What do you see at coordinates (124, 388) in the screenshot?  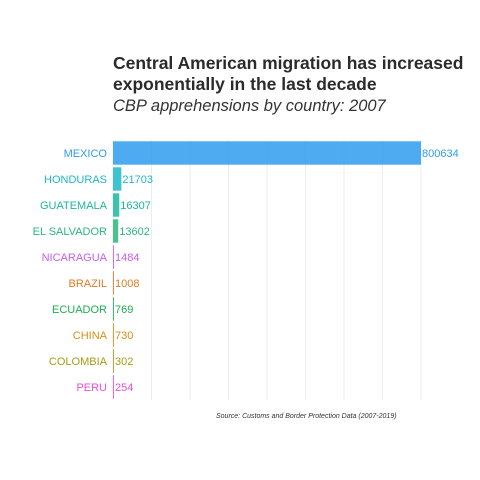 I see `value-label: 254` at bounding box center [124, 388].